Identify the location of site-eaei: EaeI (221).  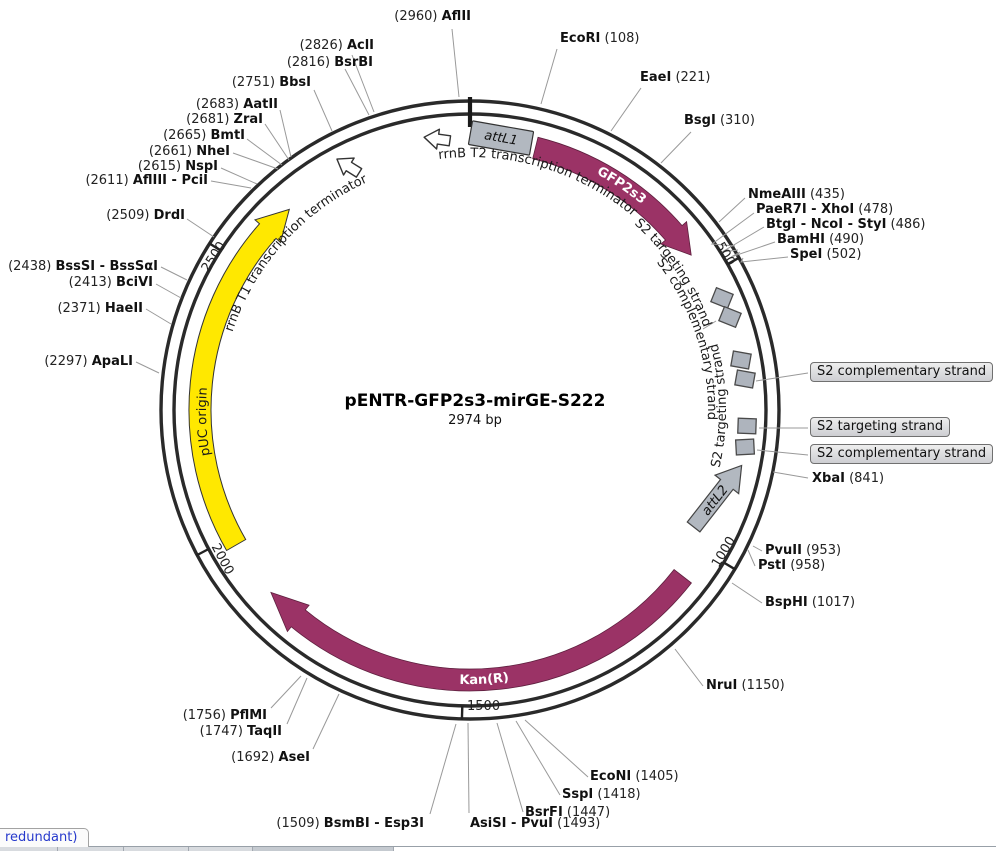
(675, 77).